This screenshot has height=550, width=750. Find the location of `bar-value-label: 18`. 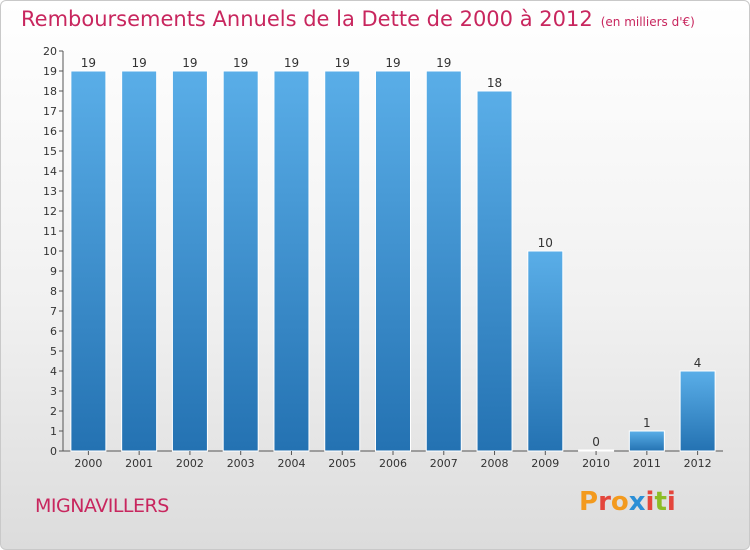

bar-value-label: 18 is located at coordinates (494, 83).